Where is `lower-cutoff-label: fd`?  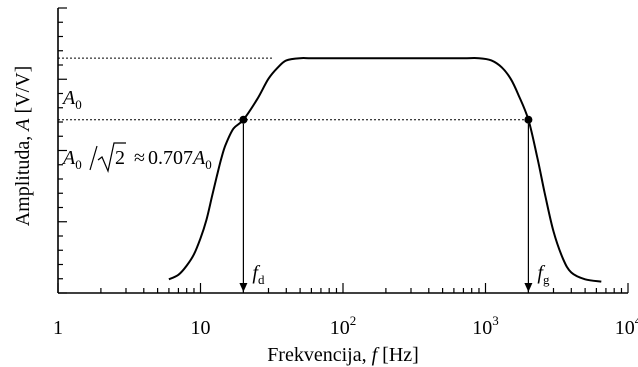
lower-cutoff-label: fd is located at coordinates (258, 274).